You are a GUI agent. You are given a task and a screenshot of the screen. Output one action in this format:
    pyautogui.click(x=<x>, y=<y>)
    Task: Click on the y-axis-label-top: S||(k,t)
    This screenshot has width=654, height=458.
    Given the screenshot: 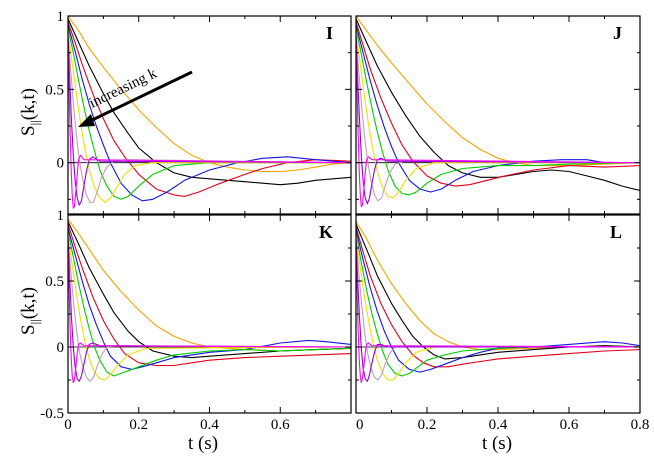 What is the action you would take?
    pyautogui.click(x=30, y=112)
    